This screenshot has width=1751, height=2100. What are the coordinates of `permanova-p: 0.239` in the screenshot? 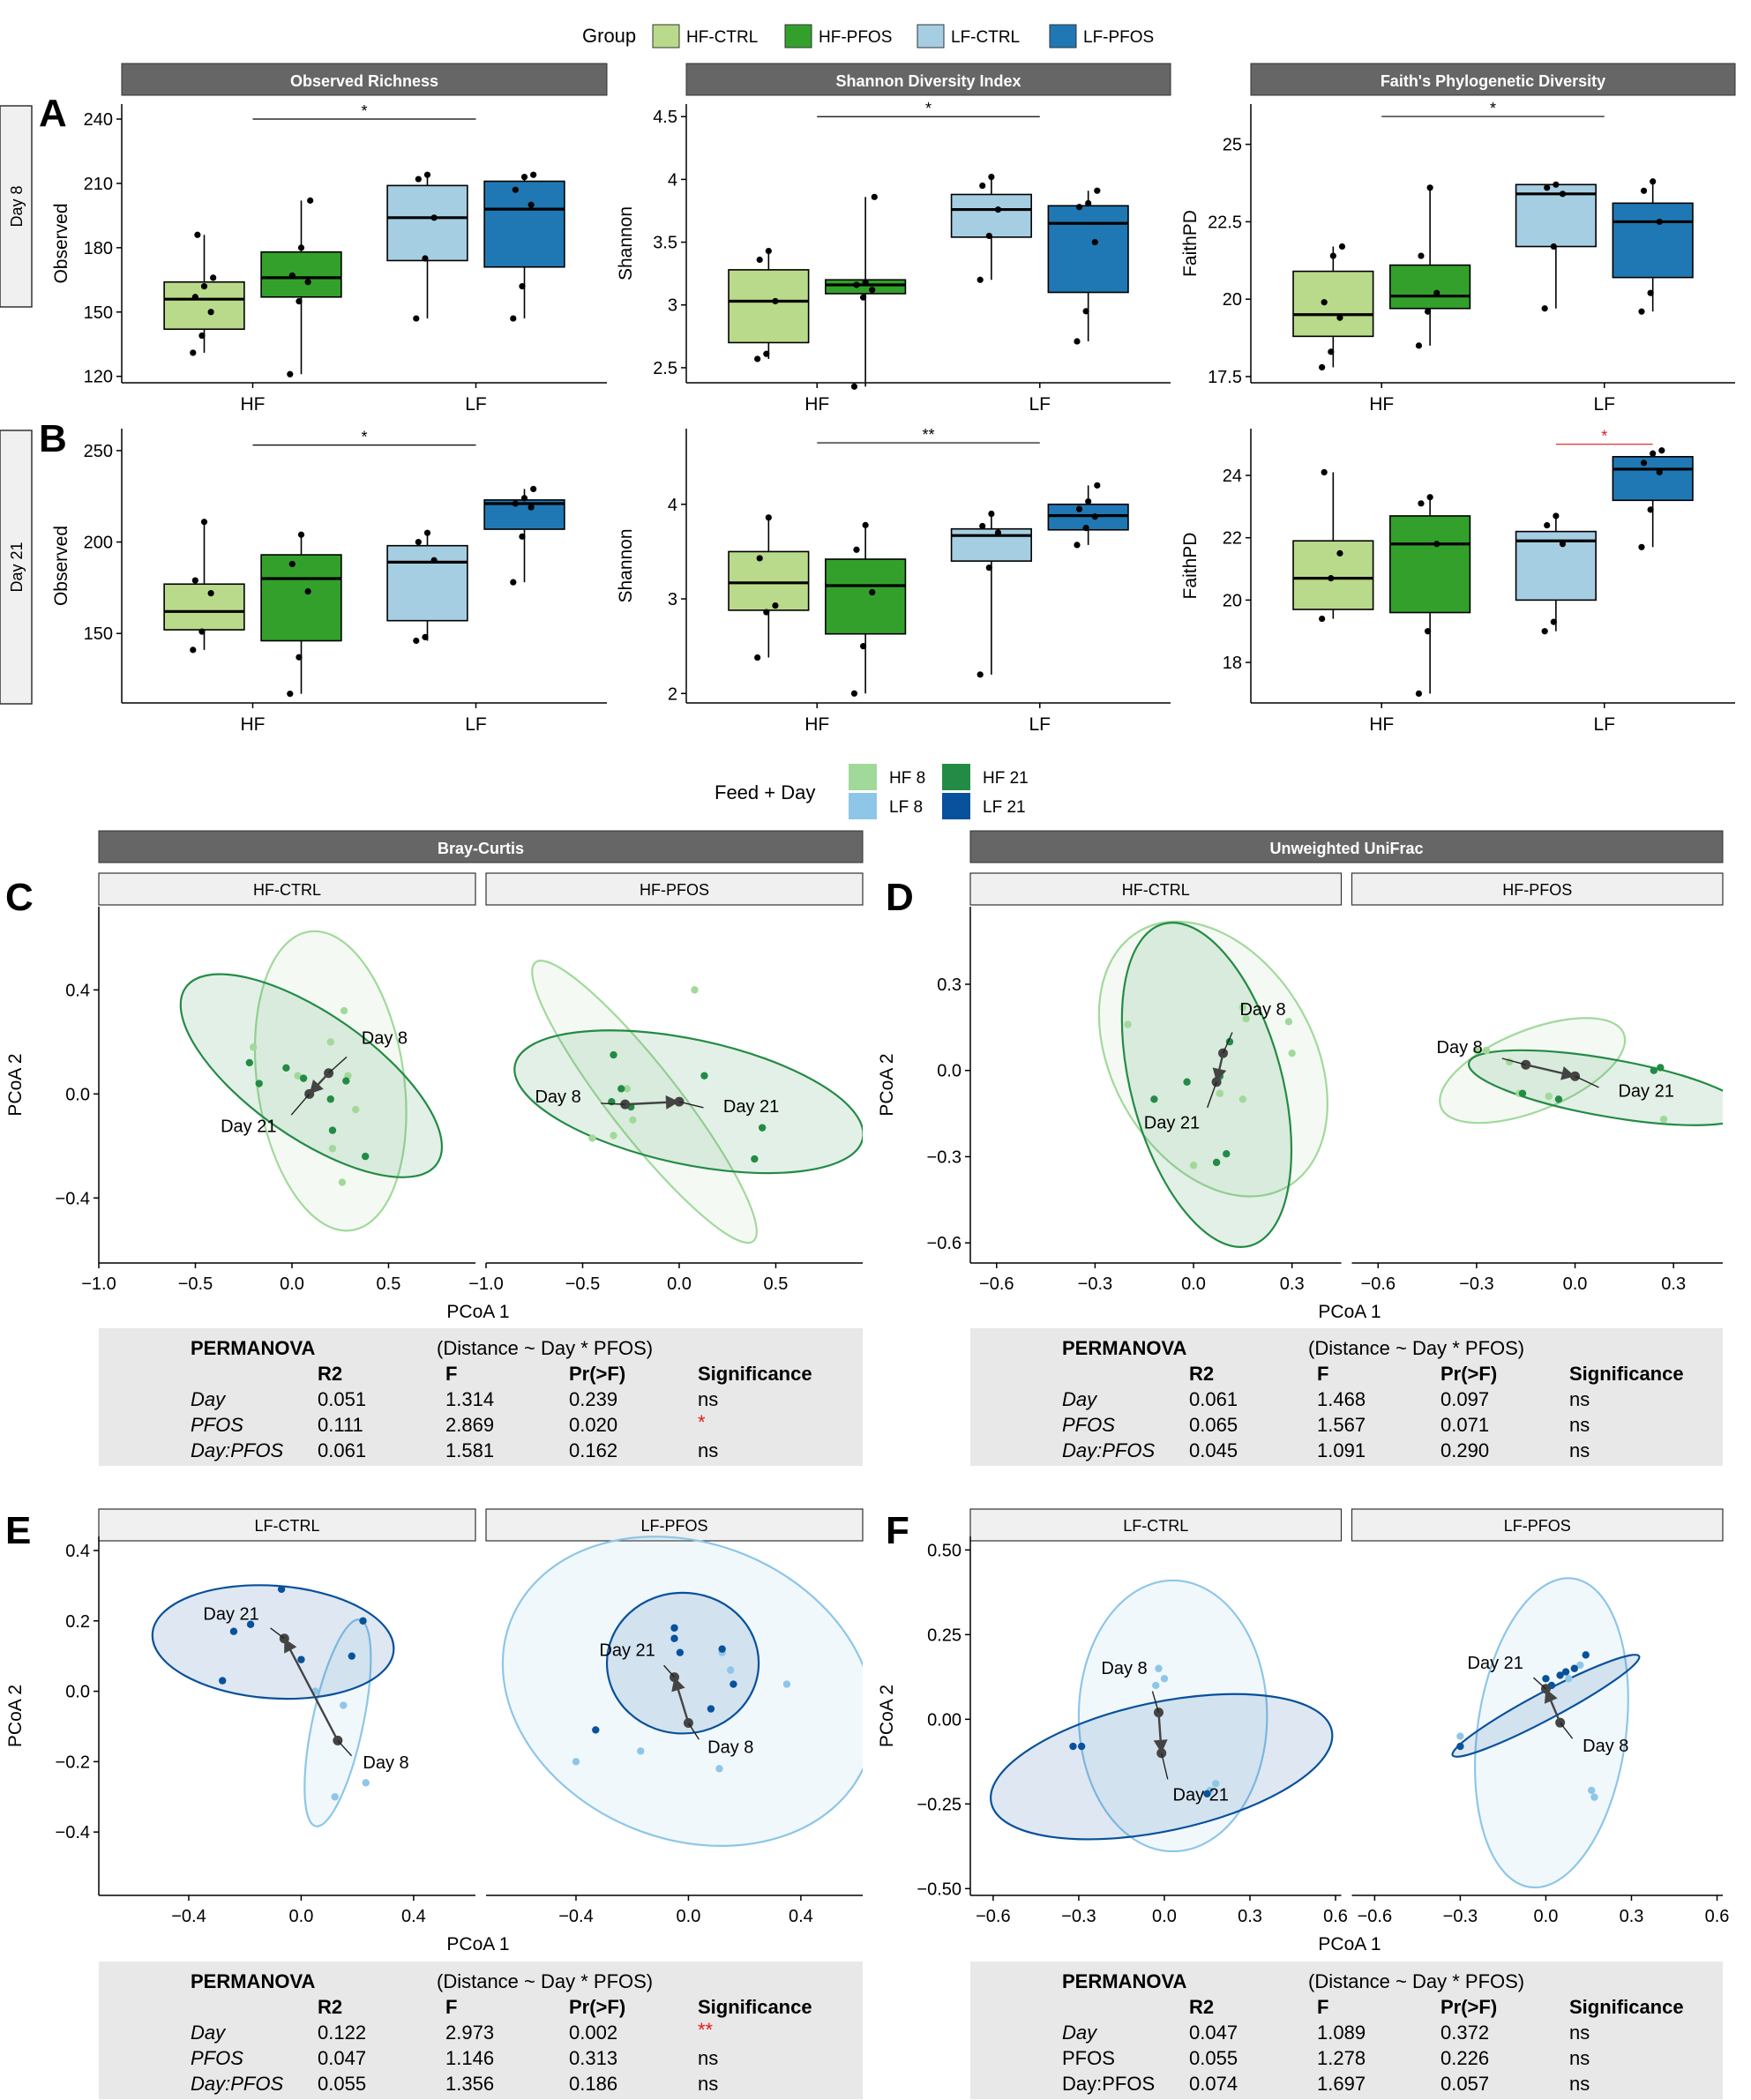 It's located at (593, 1399).